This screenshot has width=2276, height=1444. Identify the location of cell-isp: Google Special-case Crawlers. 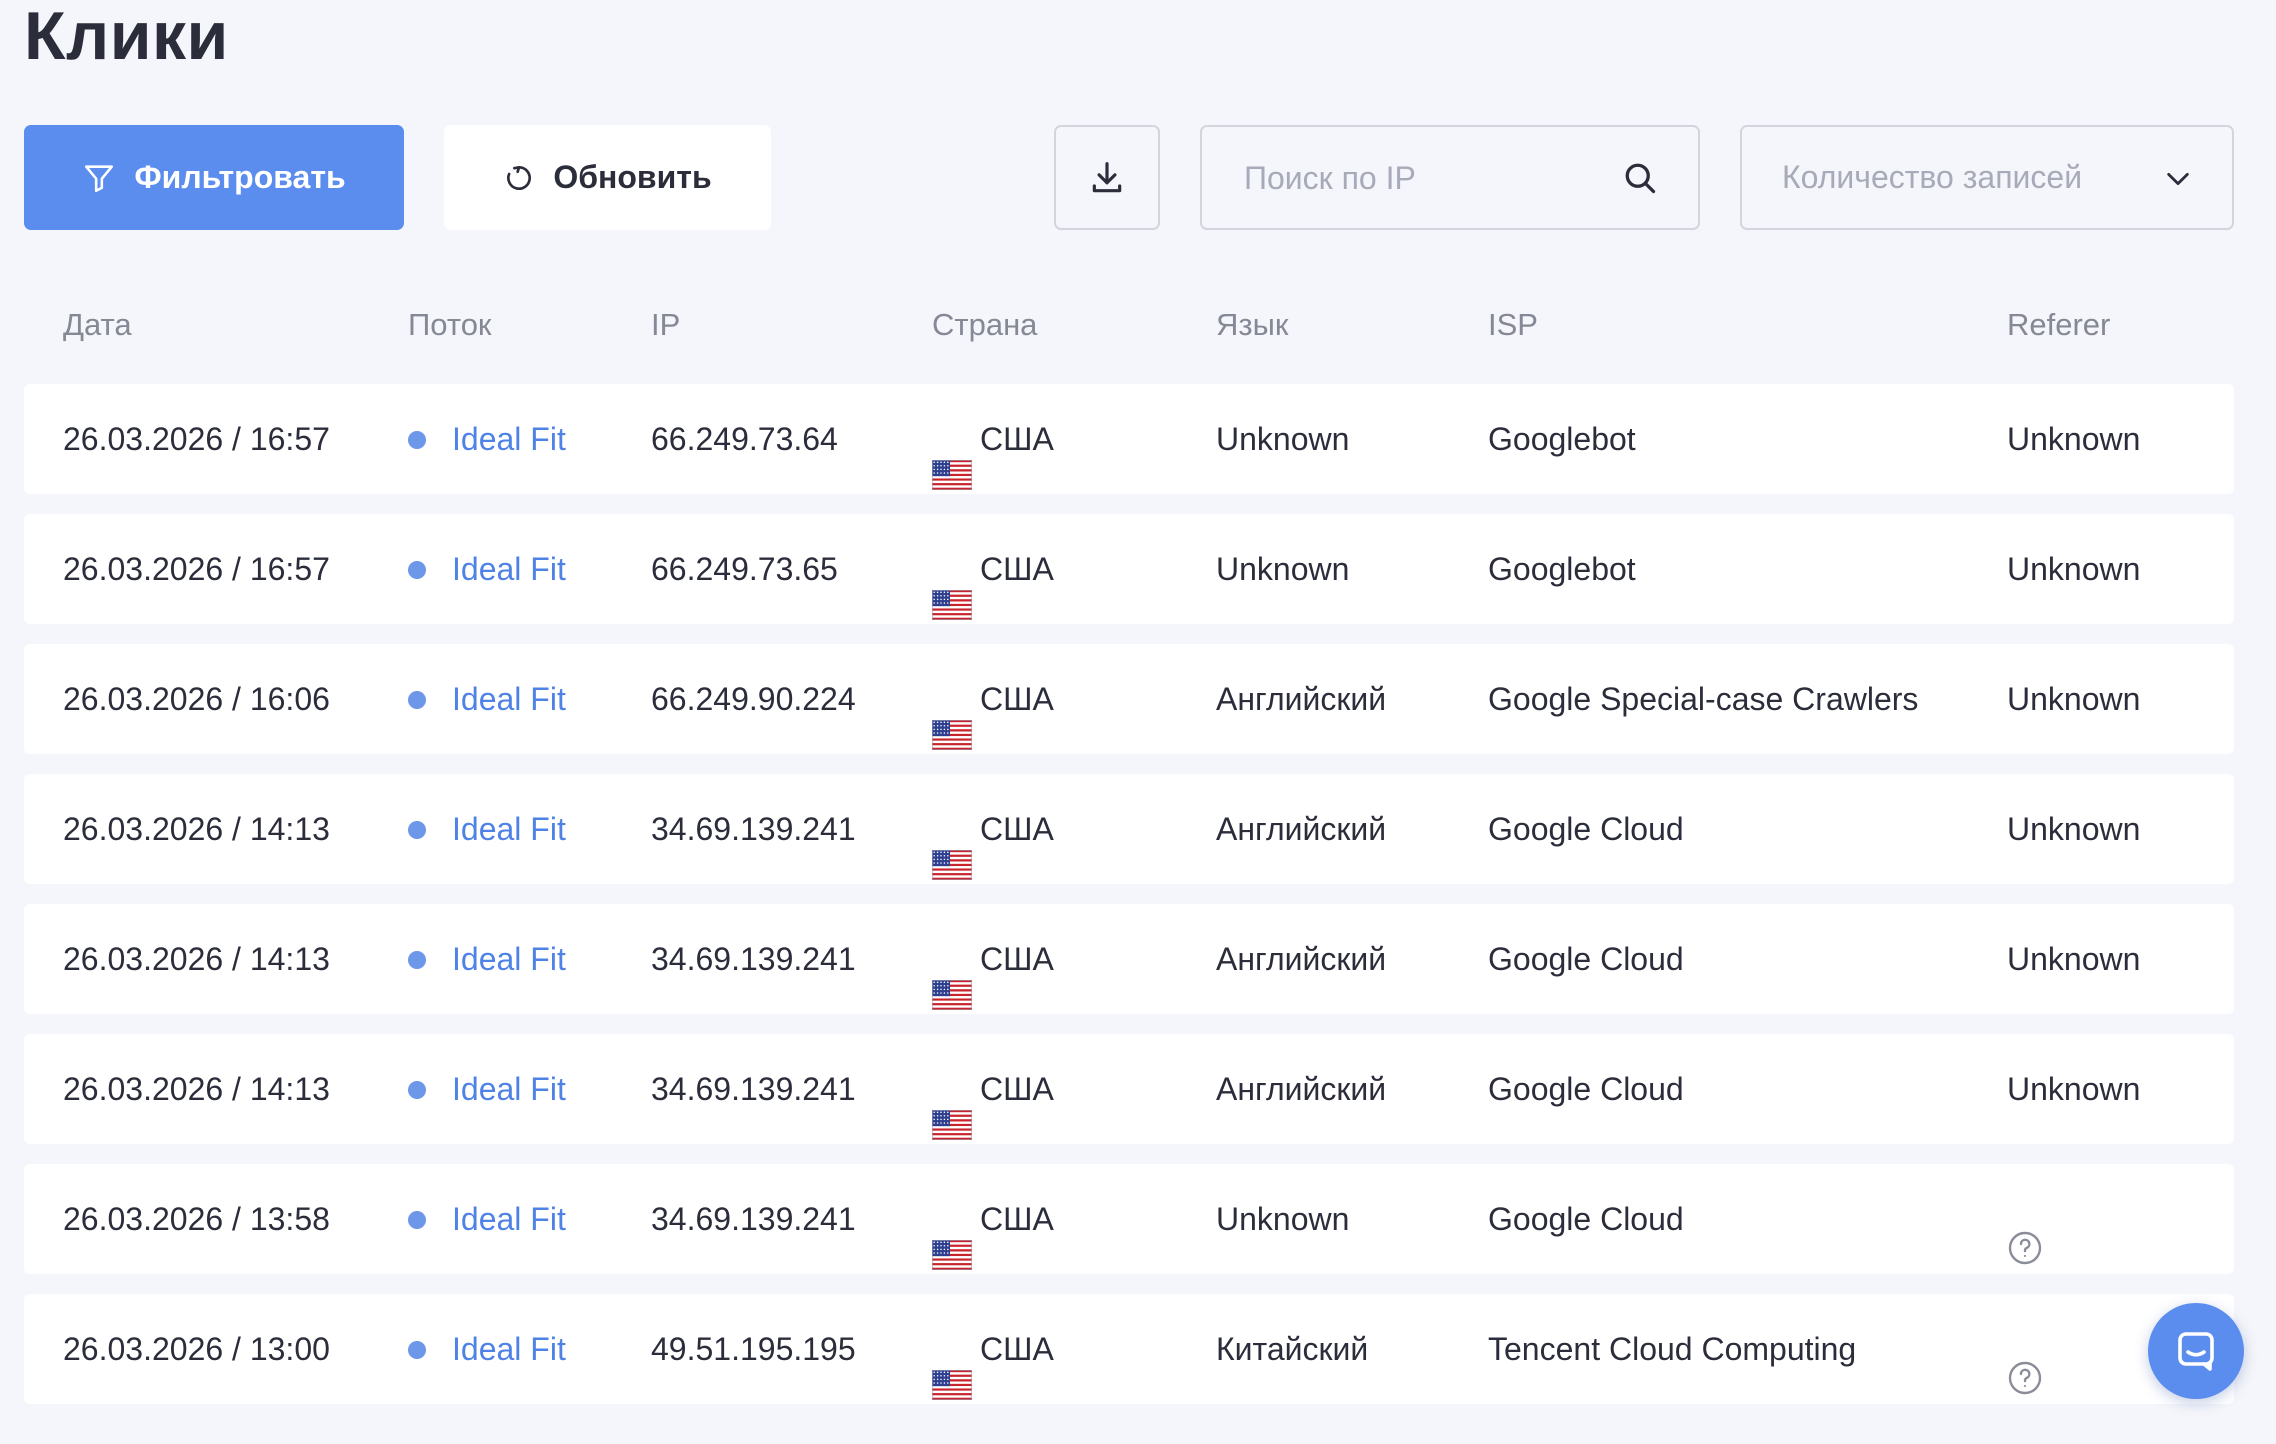
(1703, 699).